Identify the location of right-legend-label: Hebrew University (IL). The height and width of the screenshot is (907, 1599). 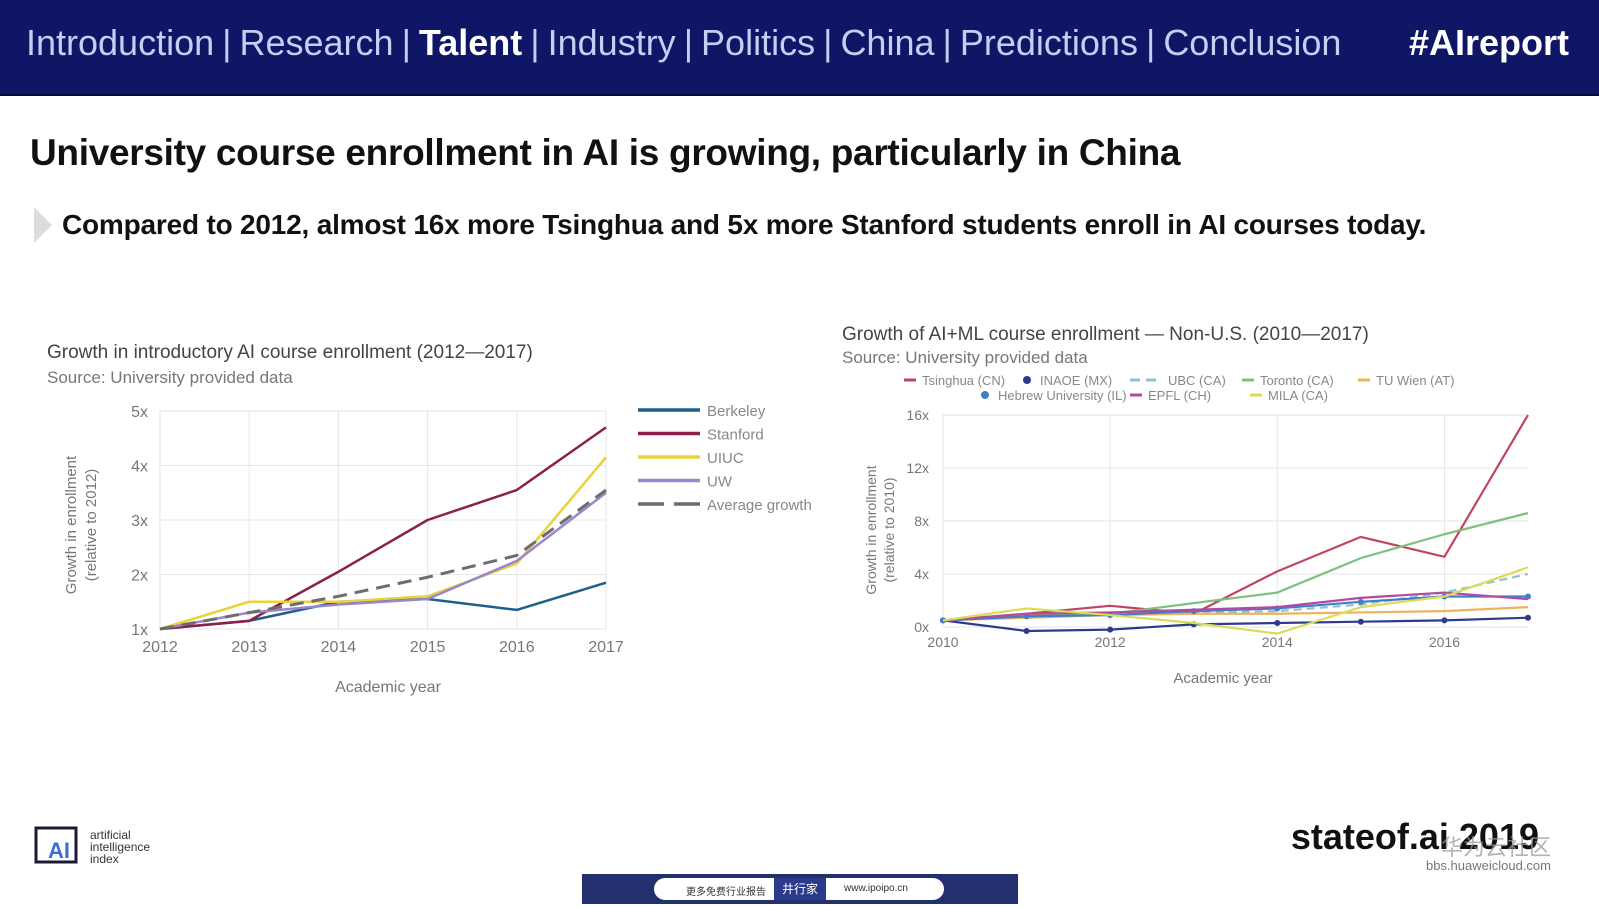
(1062, 395).